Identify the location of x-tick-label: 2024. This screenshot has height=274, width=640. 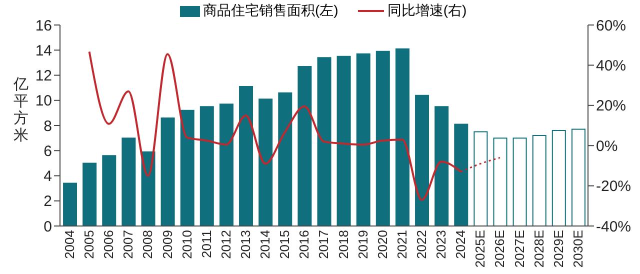
(460, 244).